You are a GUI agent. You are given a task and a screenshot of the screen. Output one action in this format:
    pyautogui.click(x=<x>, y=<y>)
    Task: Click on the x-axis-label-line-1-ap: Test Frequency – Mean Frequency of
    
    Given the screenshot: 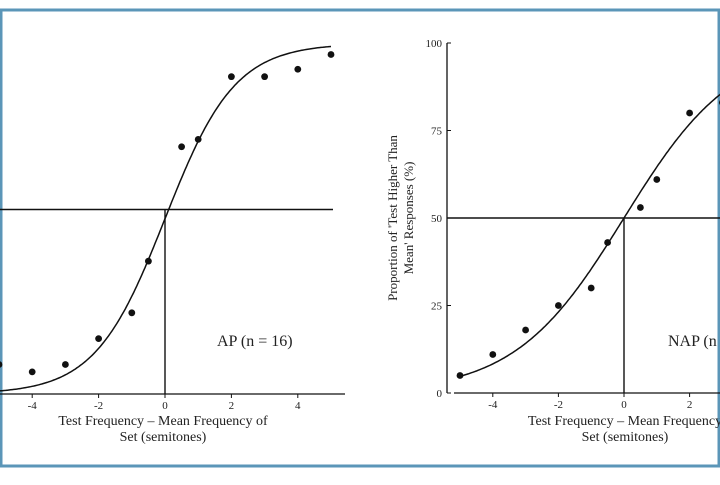 What is the action you would take?
    pyautogui.click(x=163, y=421)
    